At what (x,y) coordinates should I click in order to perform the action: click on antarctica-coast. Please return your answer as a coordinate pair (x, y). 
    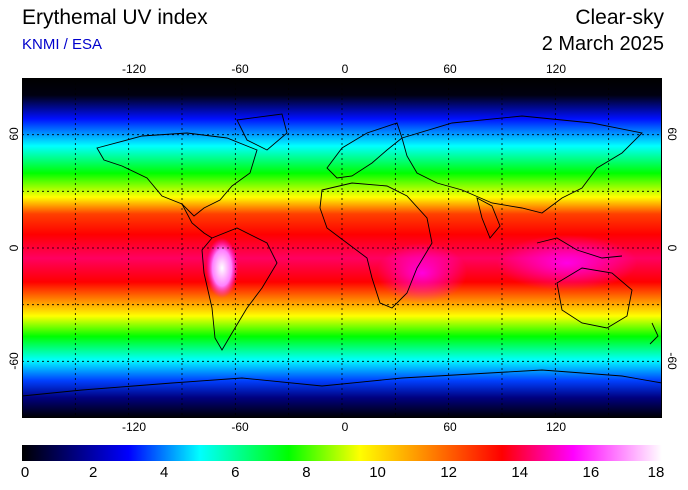
    Looking at the image, I should click on (342, 383).